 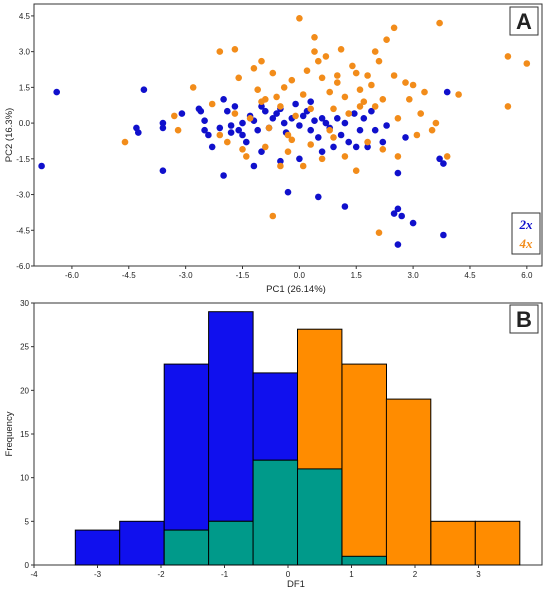 I want to click on panel-a-y-tick-label: 4.5, so click(x=25, y=16).